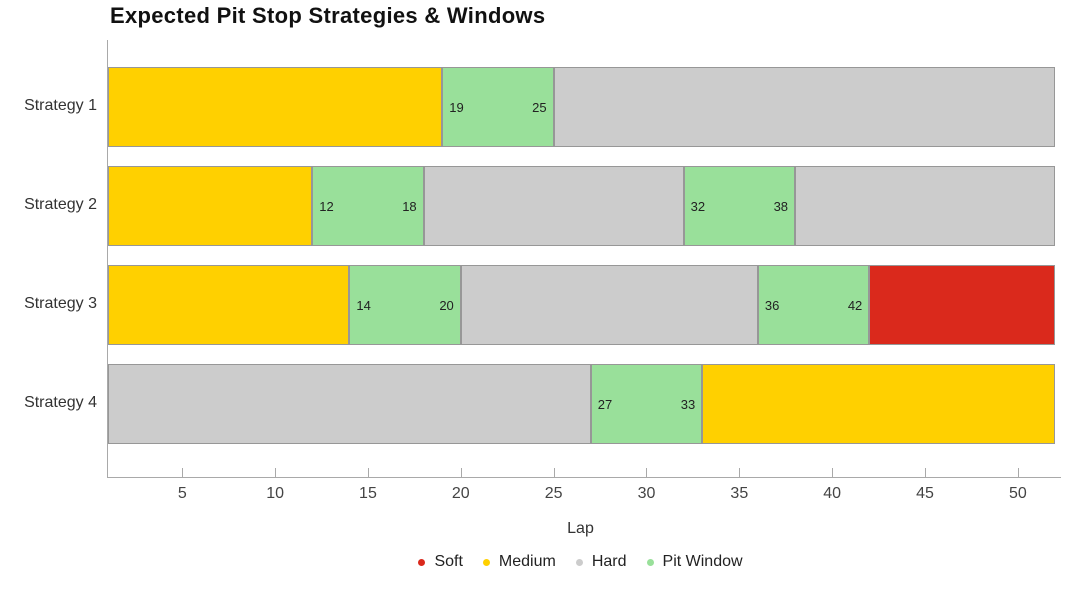 This screenshot has width=1081, height=608. Describe the element at coordinates (781, 206) in the screenshot. I see `pit-window-end-label: 38` at that location.